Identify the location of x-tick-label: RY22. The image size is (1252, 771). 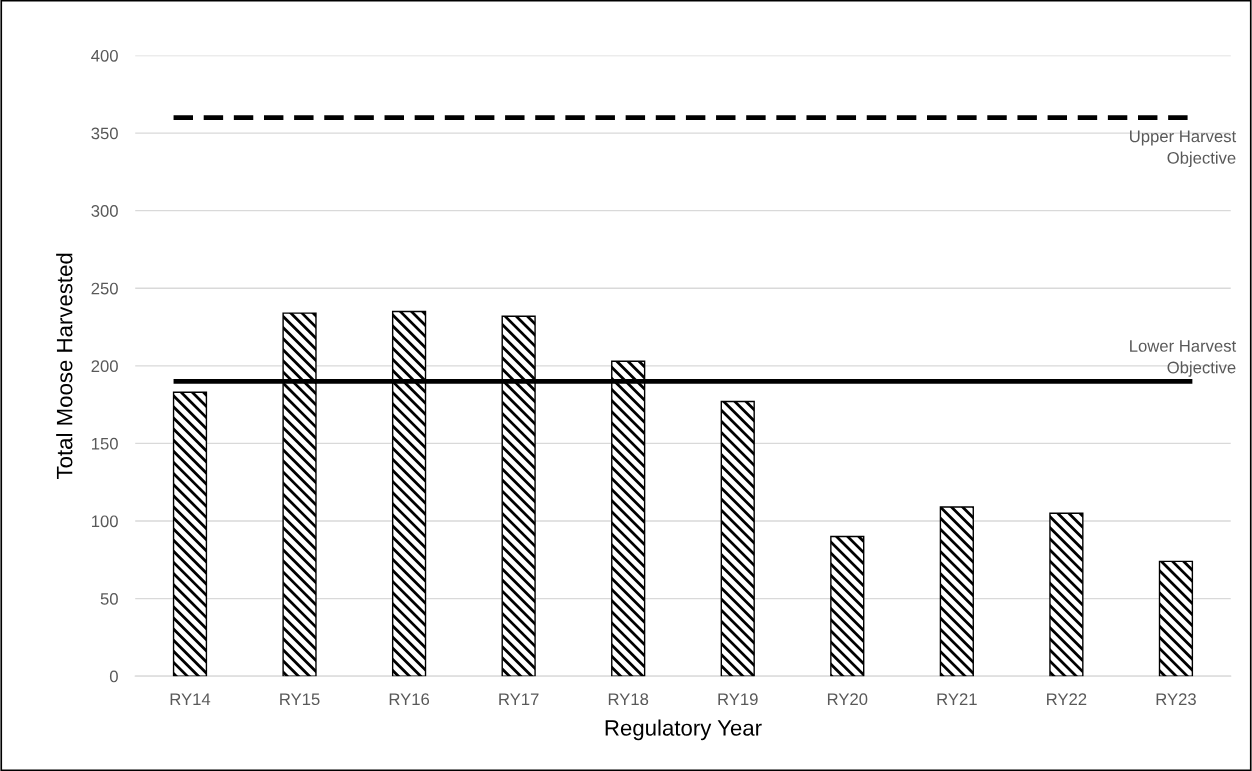
(1067, 699).